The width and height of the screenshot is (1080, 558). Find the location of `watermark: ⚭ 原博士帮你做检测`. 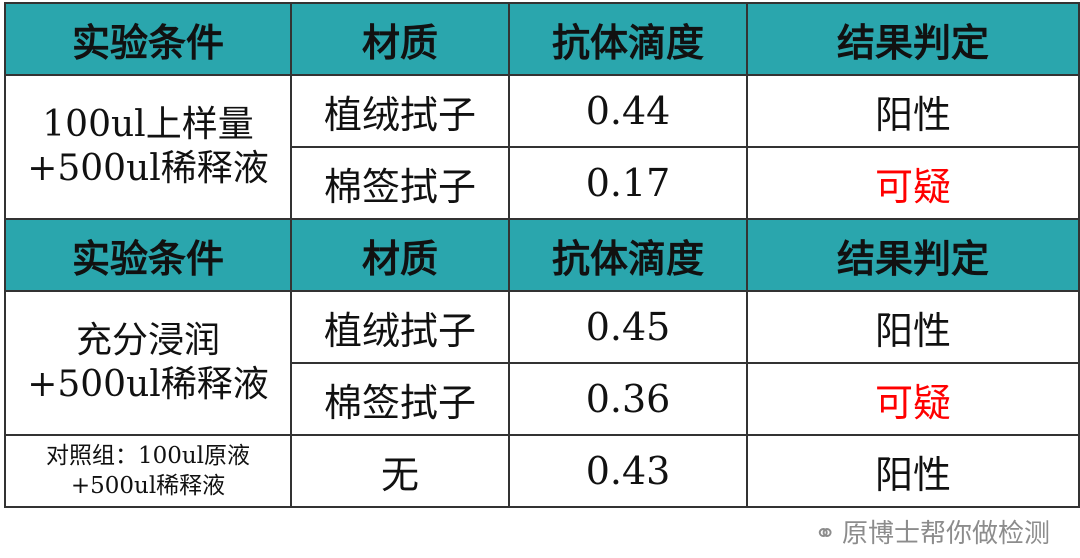

watermark: ⚭ 原博士帮你做检测 is located at coordinates (932, 534).